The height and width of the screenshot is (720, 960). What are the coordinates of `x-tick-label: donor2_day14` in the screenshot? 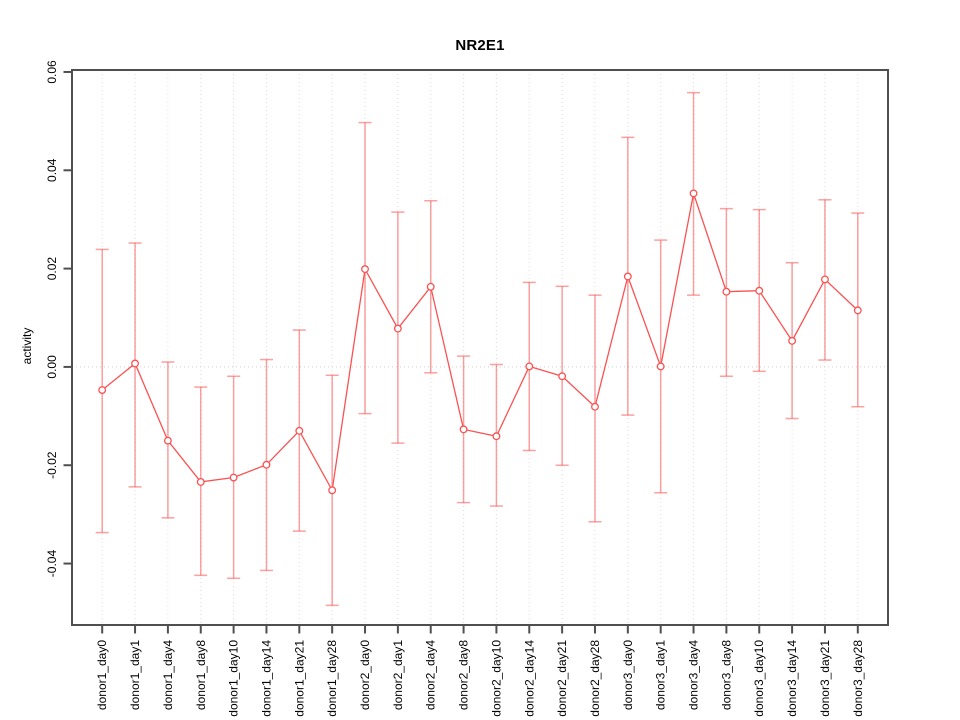 It's located at (529, 678).